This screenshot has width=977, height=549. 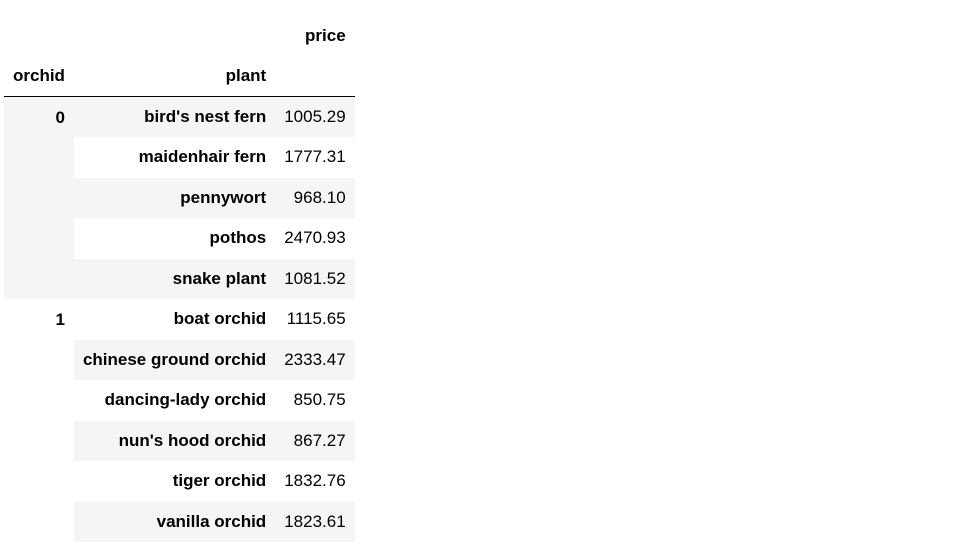 I want to click on index-name-blank, so click(x=315, y=76).